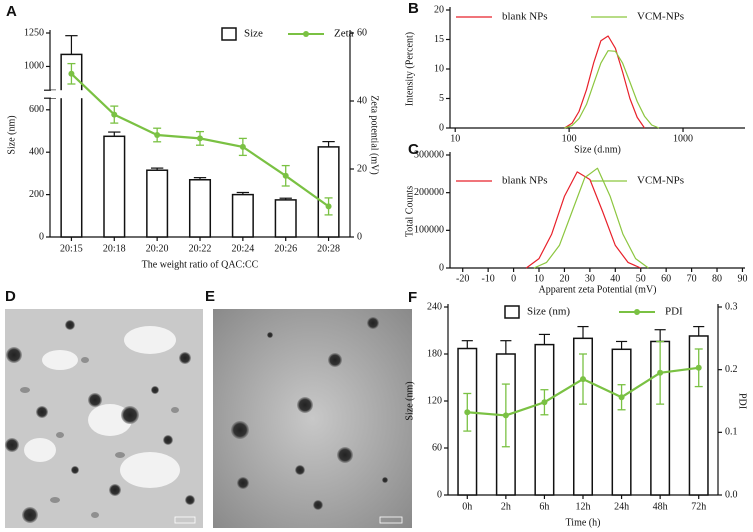 This screenshot has width=753, height=532. I want to click on x-tick-label: 70, so click(692, 278).